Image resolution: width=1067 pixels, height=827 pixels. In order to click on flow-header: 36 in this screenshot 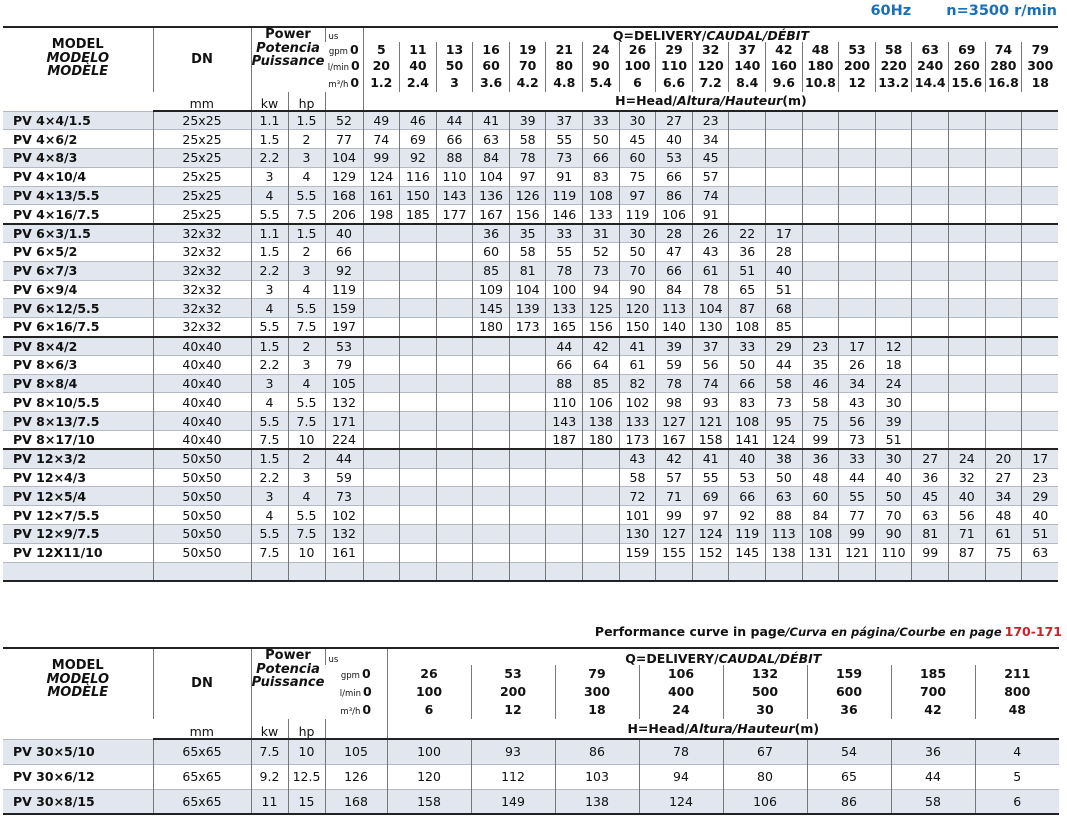, I will do `click(848, 710)`.